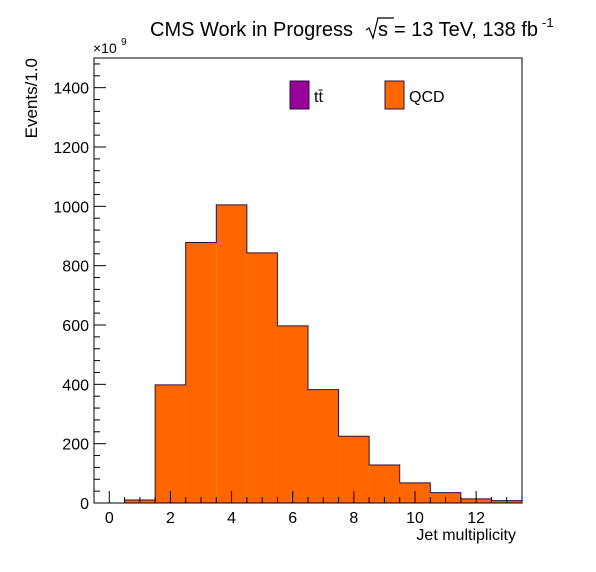  Describe the element at coordinates (383, 30) in the screenshot. I see `title-sqrt-s: s` at that location.